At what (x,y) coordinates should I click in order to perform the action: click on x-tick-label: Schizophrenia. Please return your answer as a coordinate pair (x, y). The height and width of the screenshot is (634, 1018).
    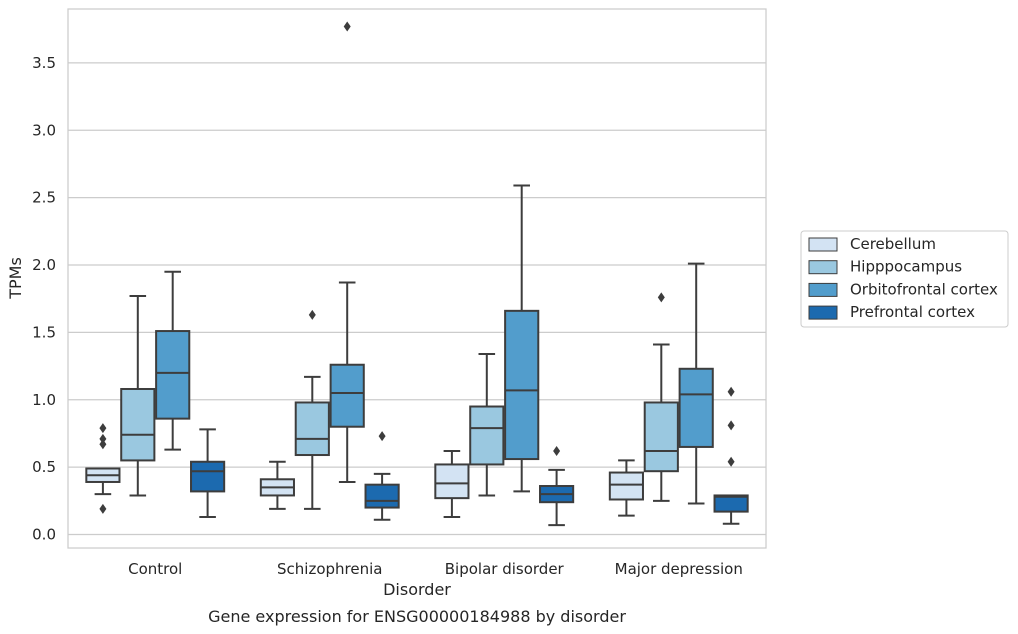
    Looking at the image, I should click on (329, 569).